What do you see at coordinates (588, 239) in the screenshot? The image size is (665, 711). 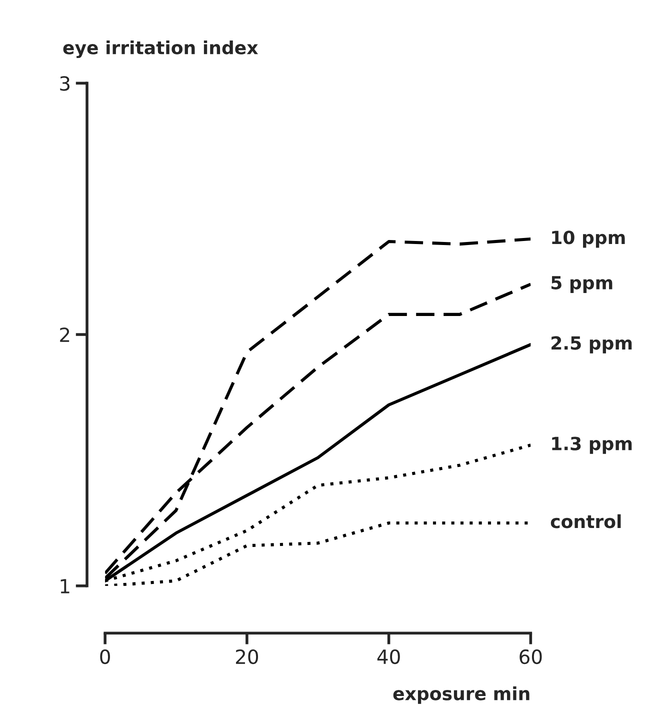 I see `series-label: 10 ppm` at bounding box center [588, 239].